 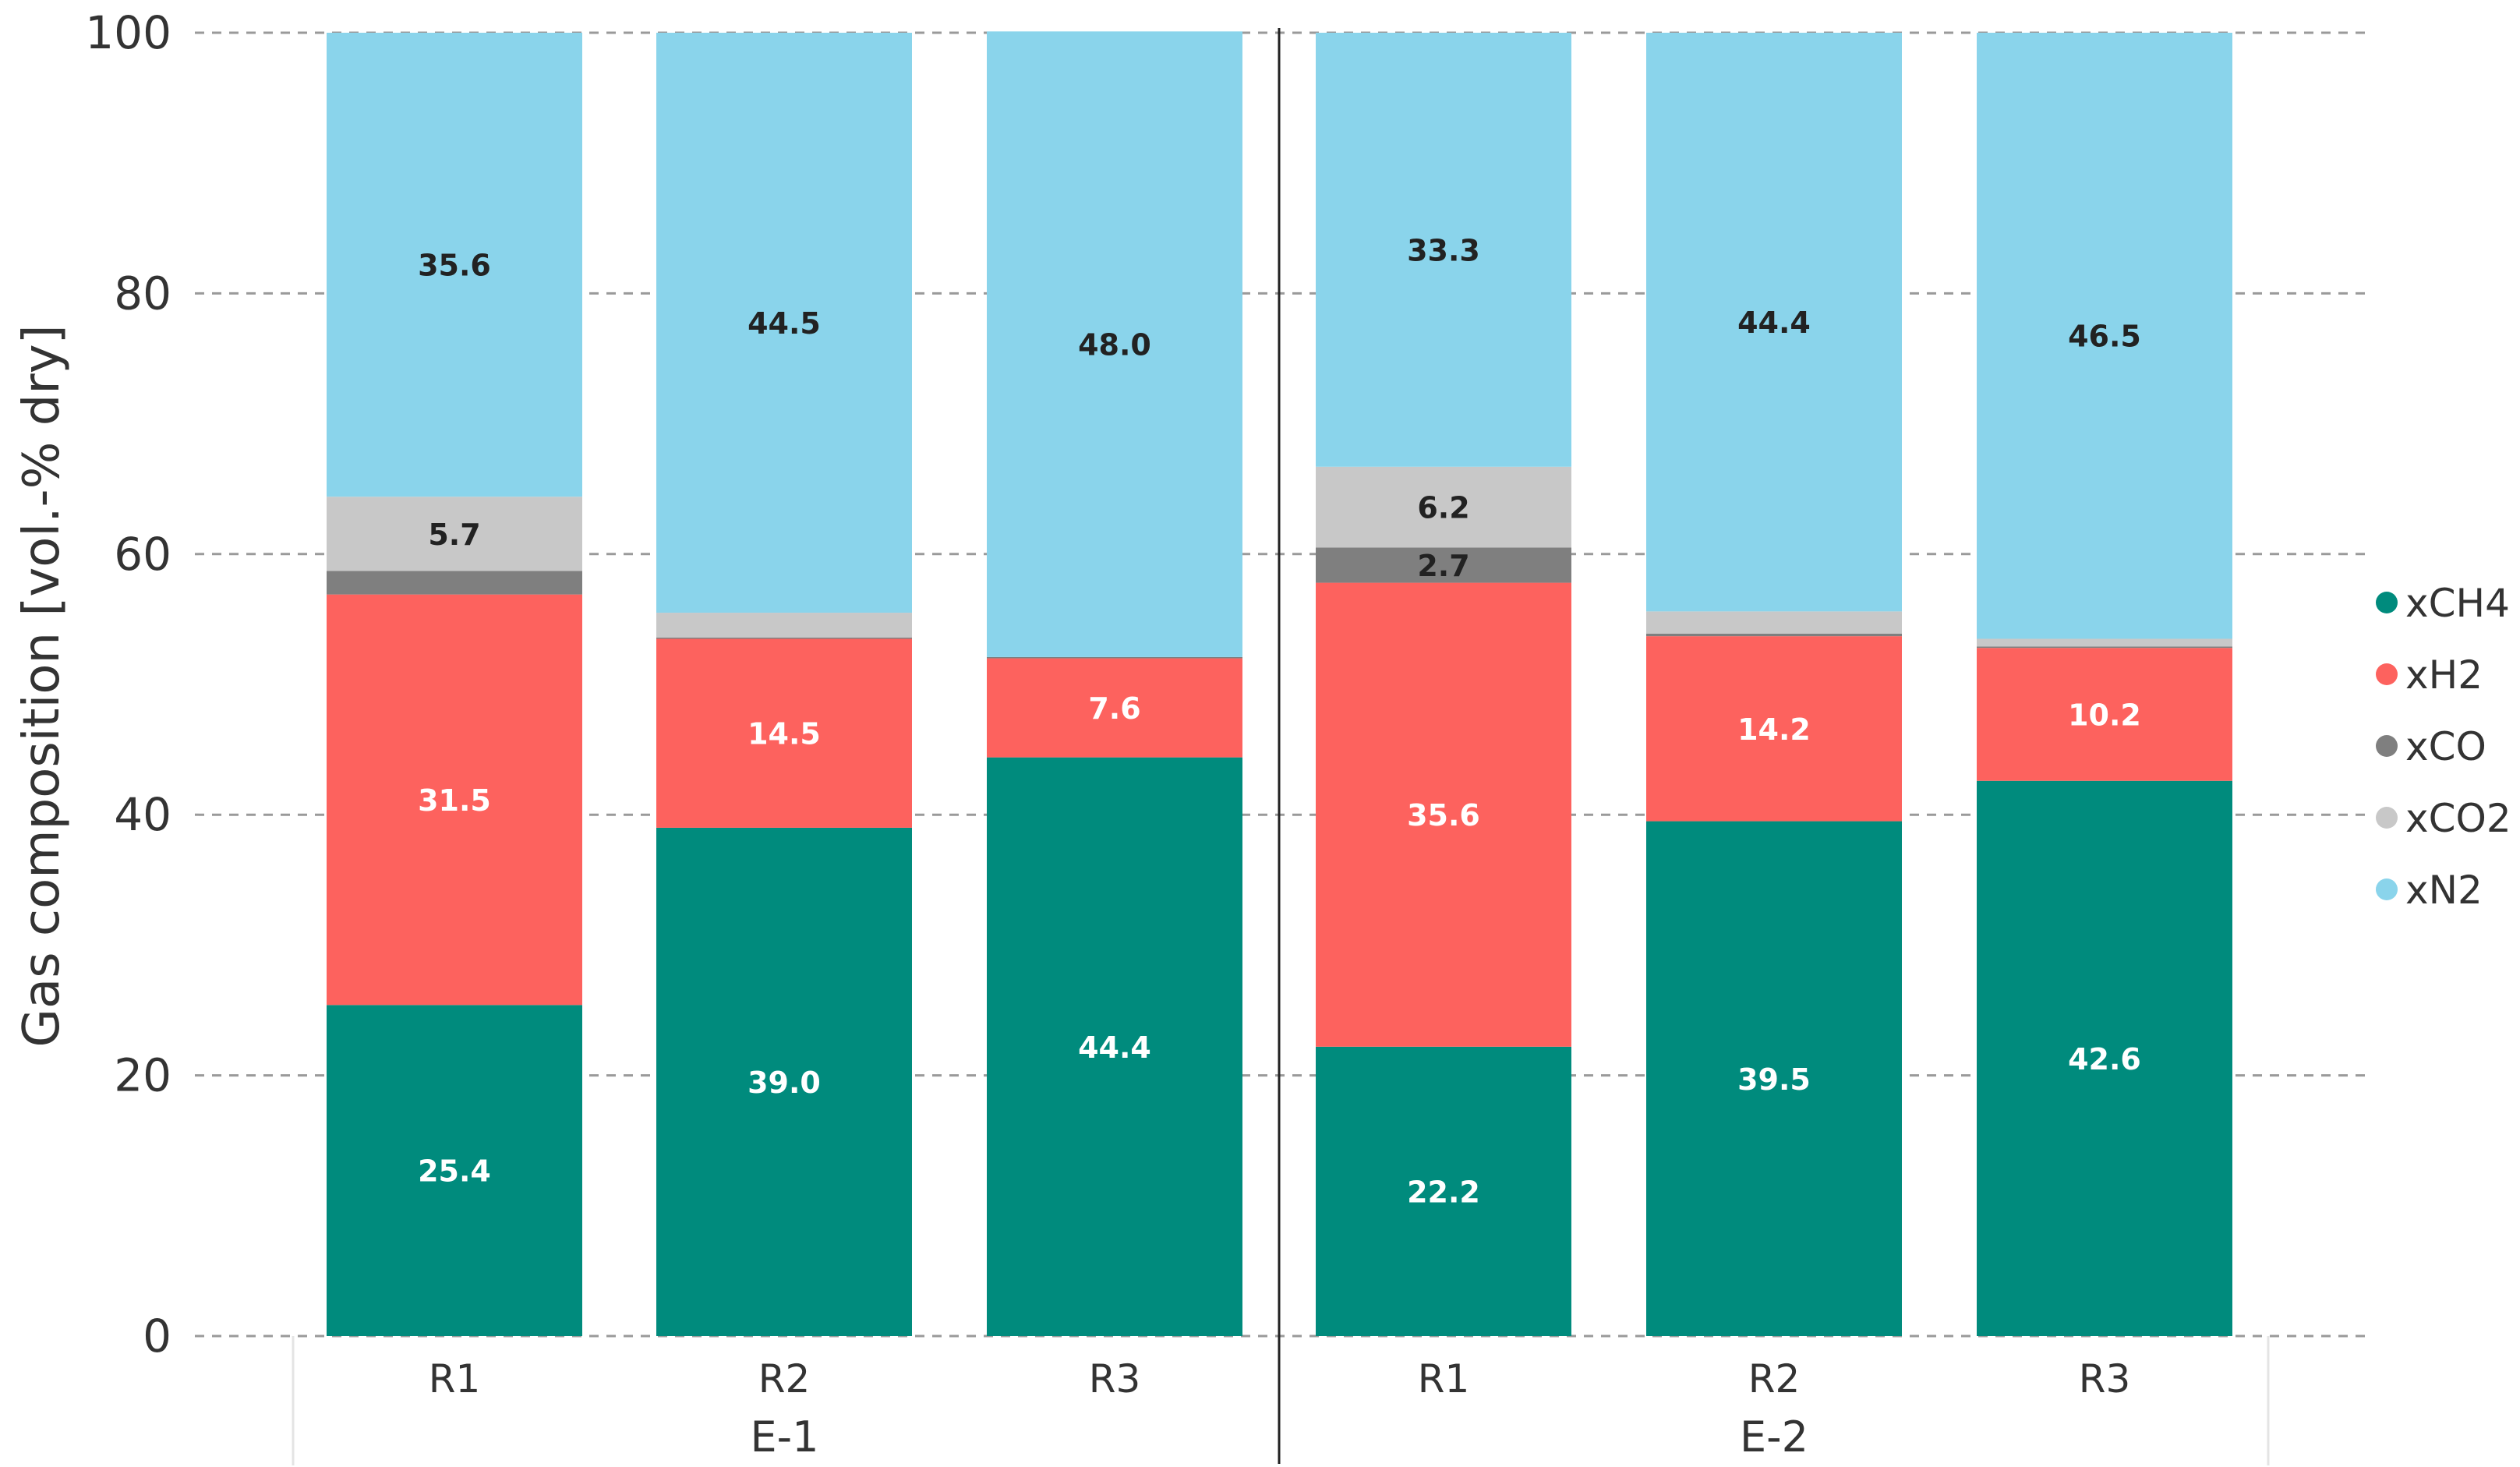 I want to click on data-label-xN2: 33.3, so click(x=1444, y=250).